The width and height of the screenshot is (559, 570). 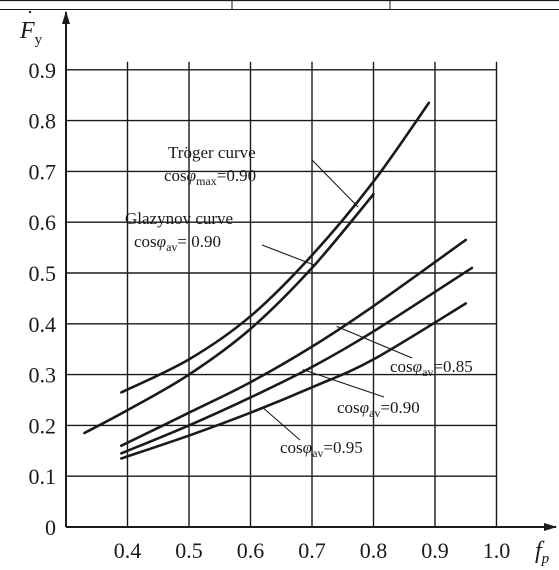 What do you see at coordinates (435, 550) in the screenshot?
I see `x-tick-label-5: 0.9` at bounding box center [435, 550].